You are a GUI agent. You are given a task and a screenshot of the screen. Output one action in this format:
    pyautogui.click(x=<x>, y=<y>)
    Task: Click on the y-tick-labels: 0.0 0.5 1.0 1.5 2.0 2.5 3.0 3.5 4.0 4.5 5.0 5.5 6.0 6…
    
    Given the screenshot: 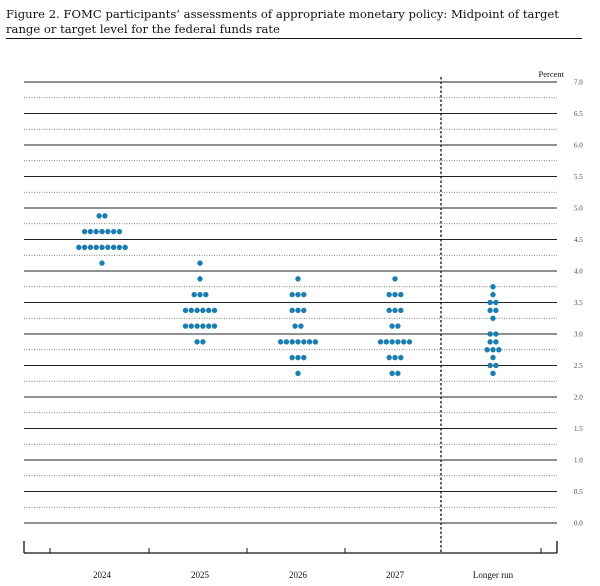 What is the action you would take?
    pyautogui.click(x=578, y=303)
    